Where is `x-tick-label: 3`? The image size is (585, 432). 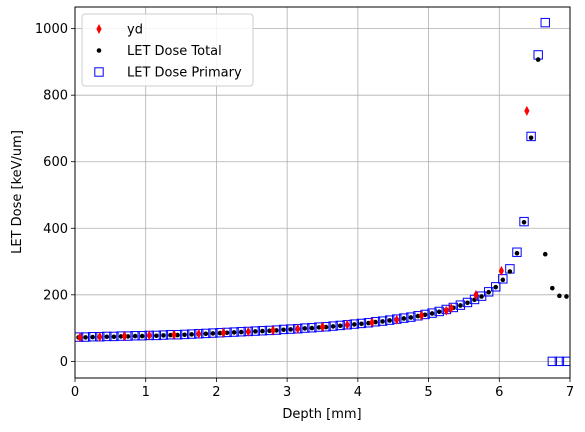 x-tick-label: 3 is located at coordinates (287, 392).